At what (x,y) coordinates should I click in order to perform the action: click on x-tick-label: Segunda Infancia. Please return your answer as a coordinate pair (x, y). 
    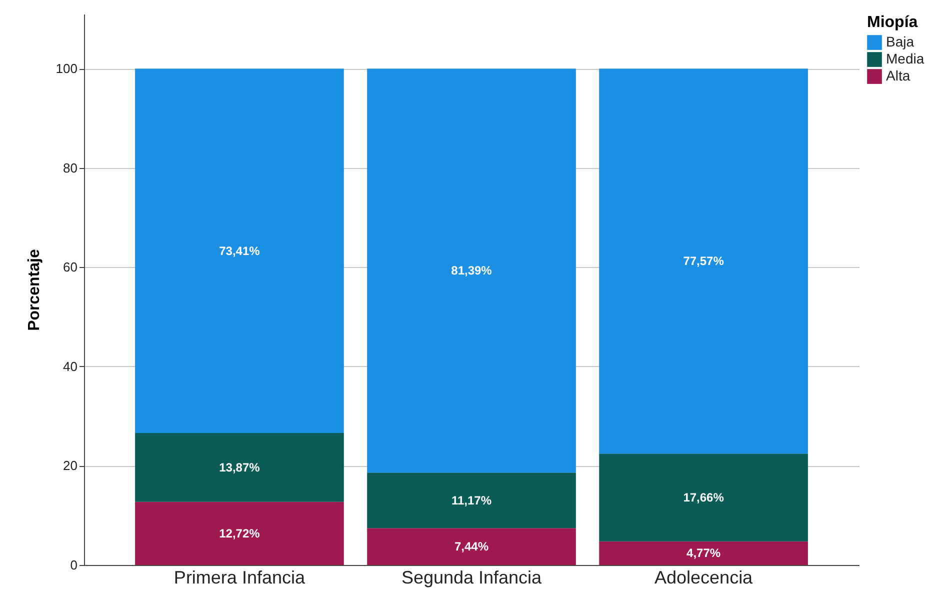
    Looking at the image, I should click on (472, 578).